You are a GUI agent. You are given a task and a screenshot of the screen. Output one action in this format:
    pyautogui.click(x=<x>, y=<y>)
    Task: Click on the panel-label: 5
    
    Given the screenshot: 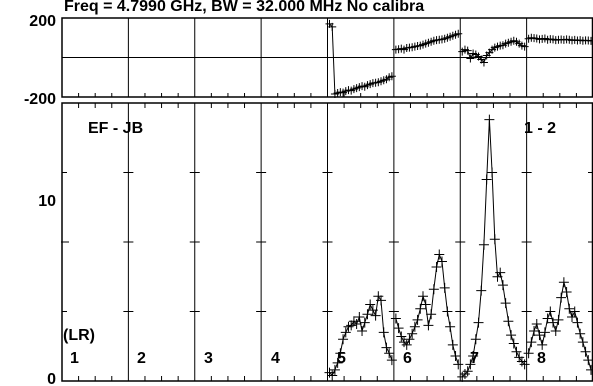 What is the action you would take?
    pyautogui.click(x=341, y=358)
    